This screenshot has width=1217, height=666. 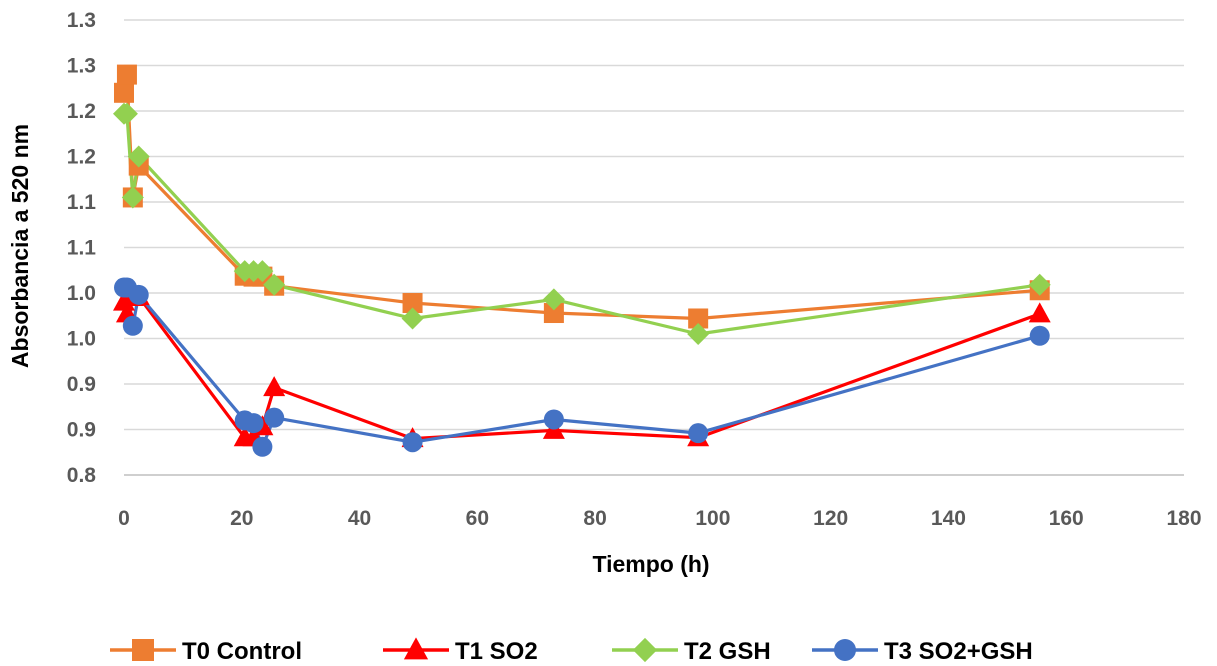 I want to click on y-axis-ticks: 0.8 0.9 0.9 1.0 1.0 1.1 1.1 1.2 1.2 1.3 1.3, so click(x=82, y=248).